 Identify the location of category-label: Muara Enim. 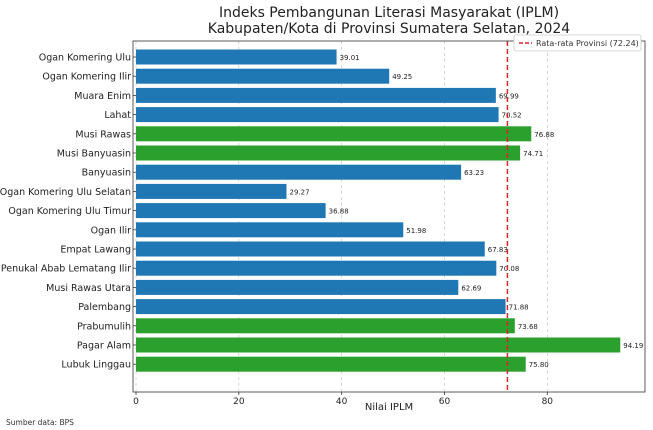
(102, 96).